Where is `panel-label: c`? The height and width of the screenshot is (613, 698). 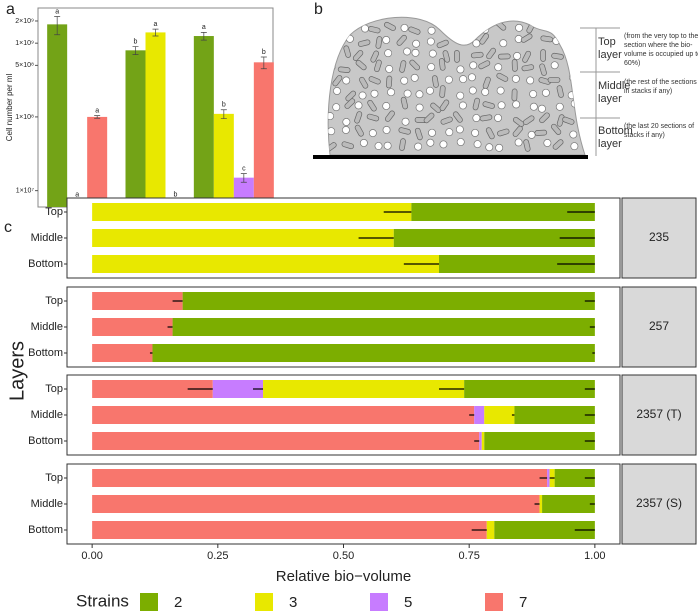 panel-label: c is located at coordinates (8, 227).